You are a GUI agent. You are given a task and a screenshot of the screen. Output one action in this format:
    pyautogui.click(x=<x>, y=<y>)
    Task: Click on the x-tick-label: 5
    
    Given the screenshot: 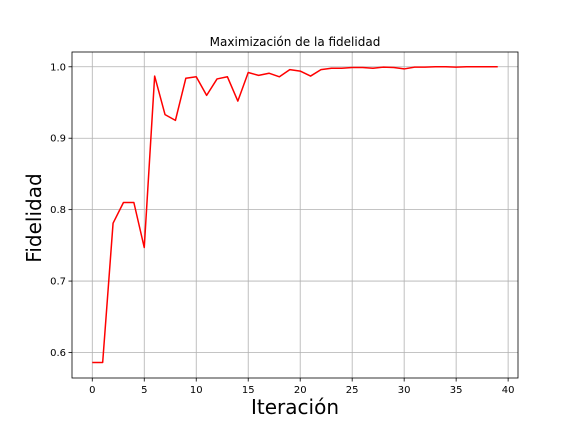 What is the action you would take?
    pyautogui.click(x=144, y=390)
    